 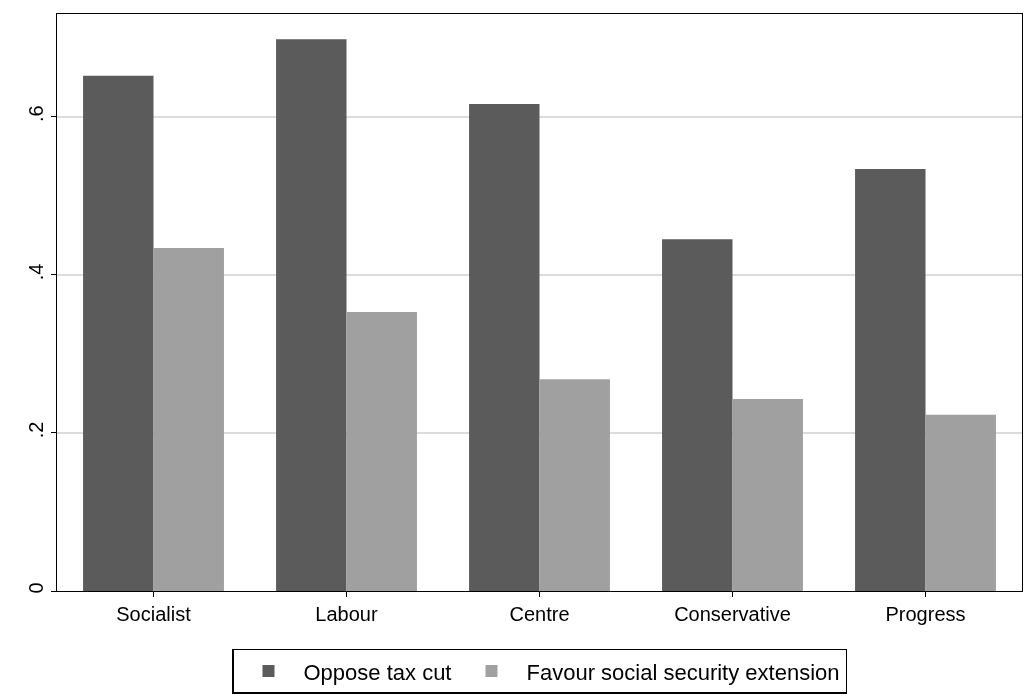 I want to click on y-tick-label: .6, so click(x=36, y=114).